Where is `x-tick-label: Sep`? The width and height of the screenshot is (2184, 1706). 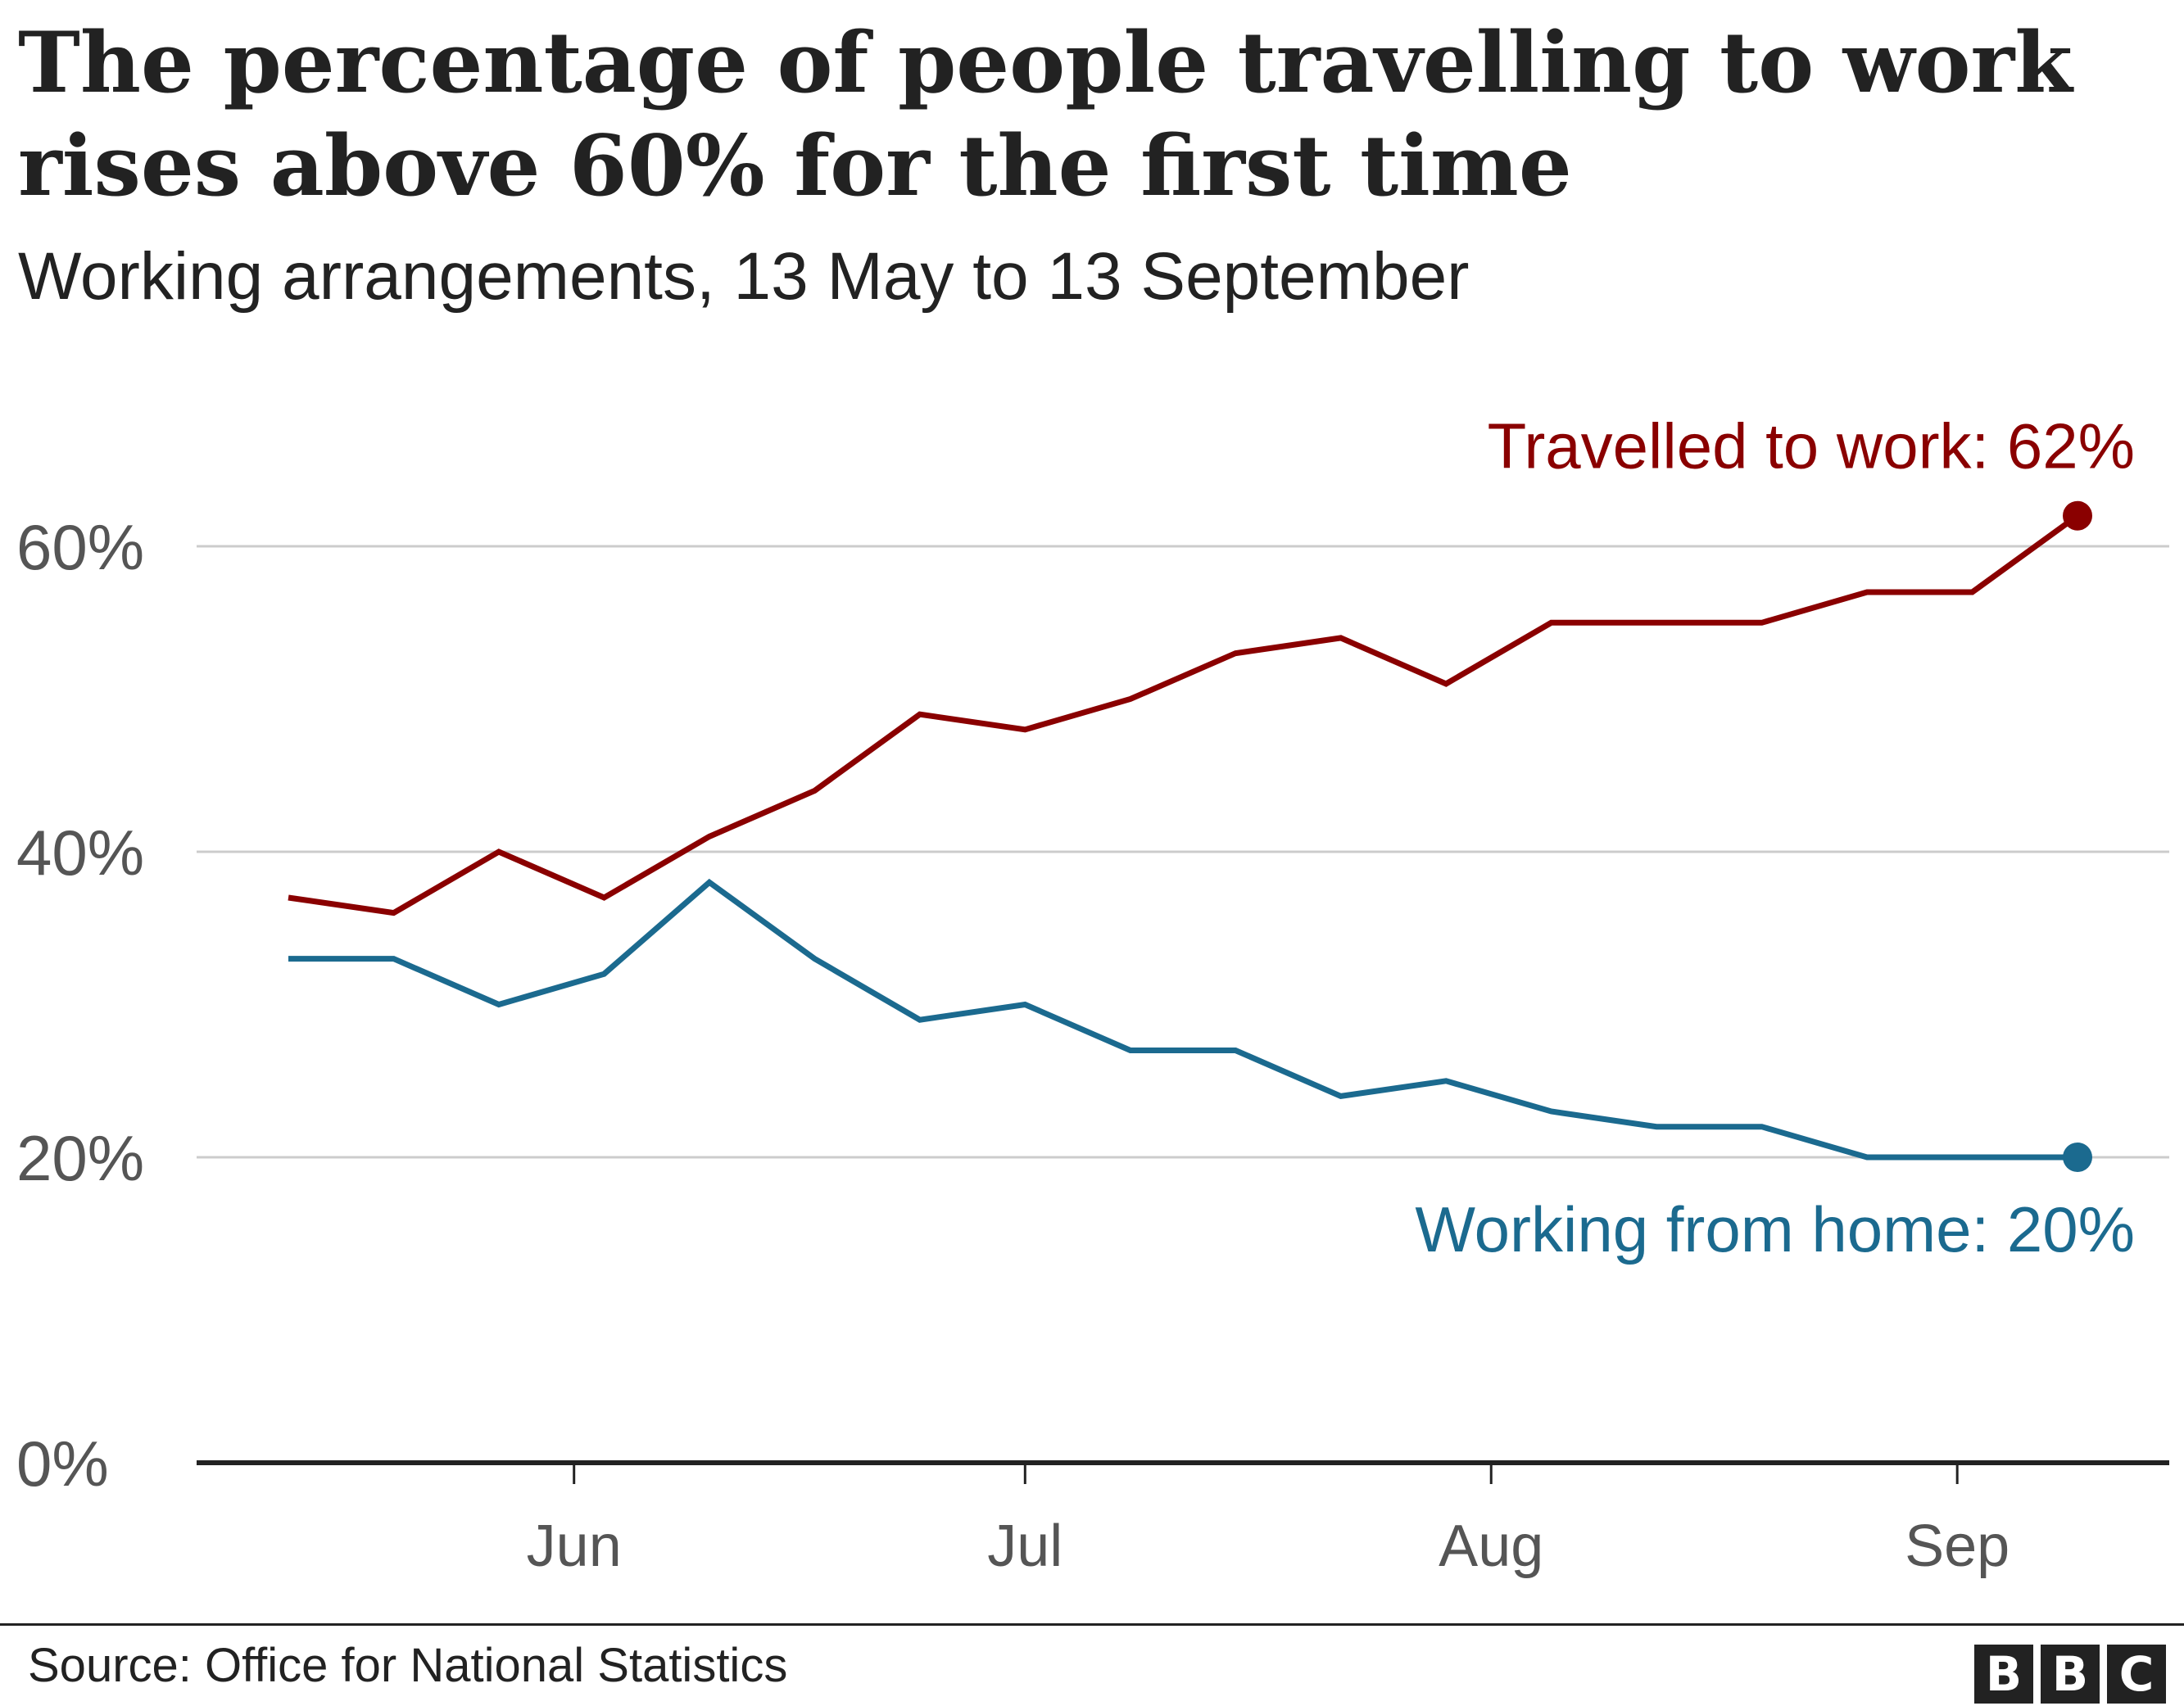 x-tick-label: Sep is located at coordinates (1958, 1546).